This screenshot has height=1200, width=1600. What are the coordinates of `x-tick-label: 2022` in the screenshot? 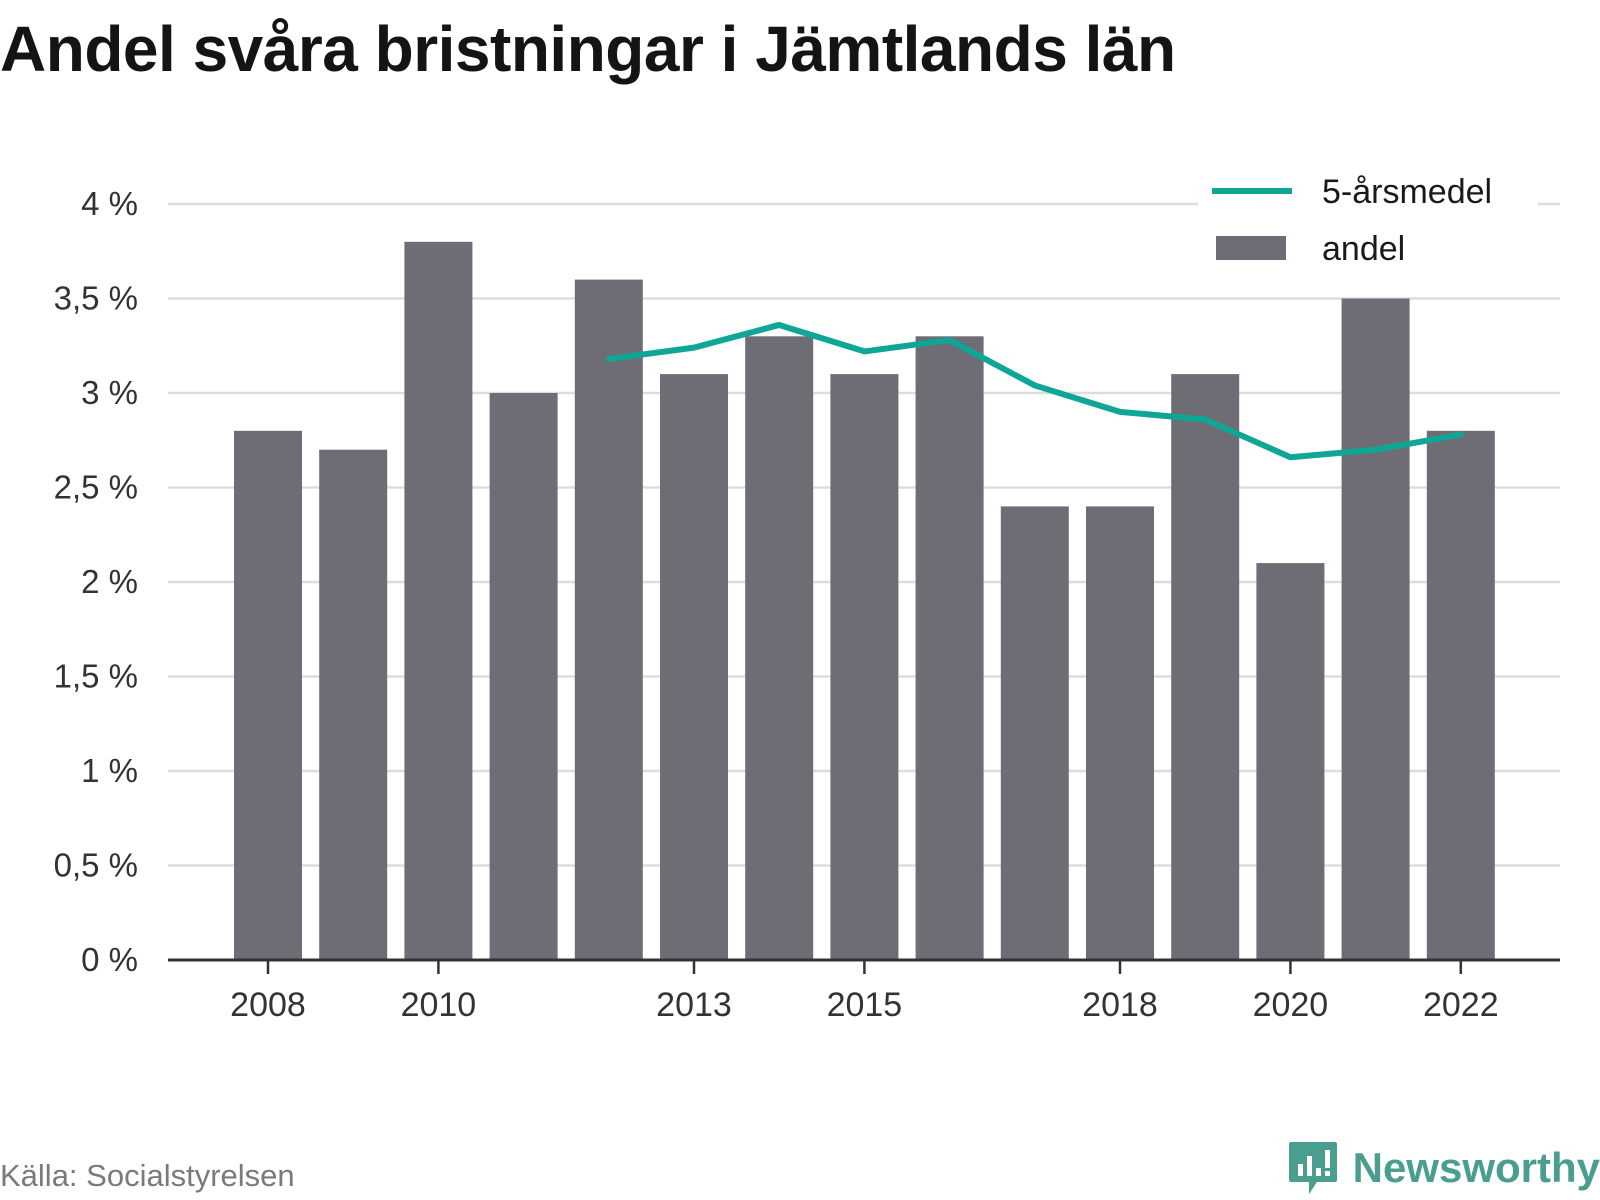 It's located at (1461, 1005).